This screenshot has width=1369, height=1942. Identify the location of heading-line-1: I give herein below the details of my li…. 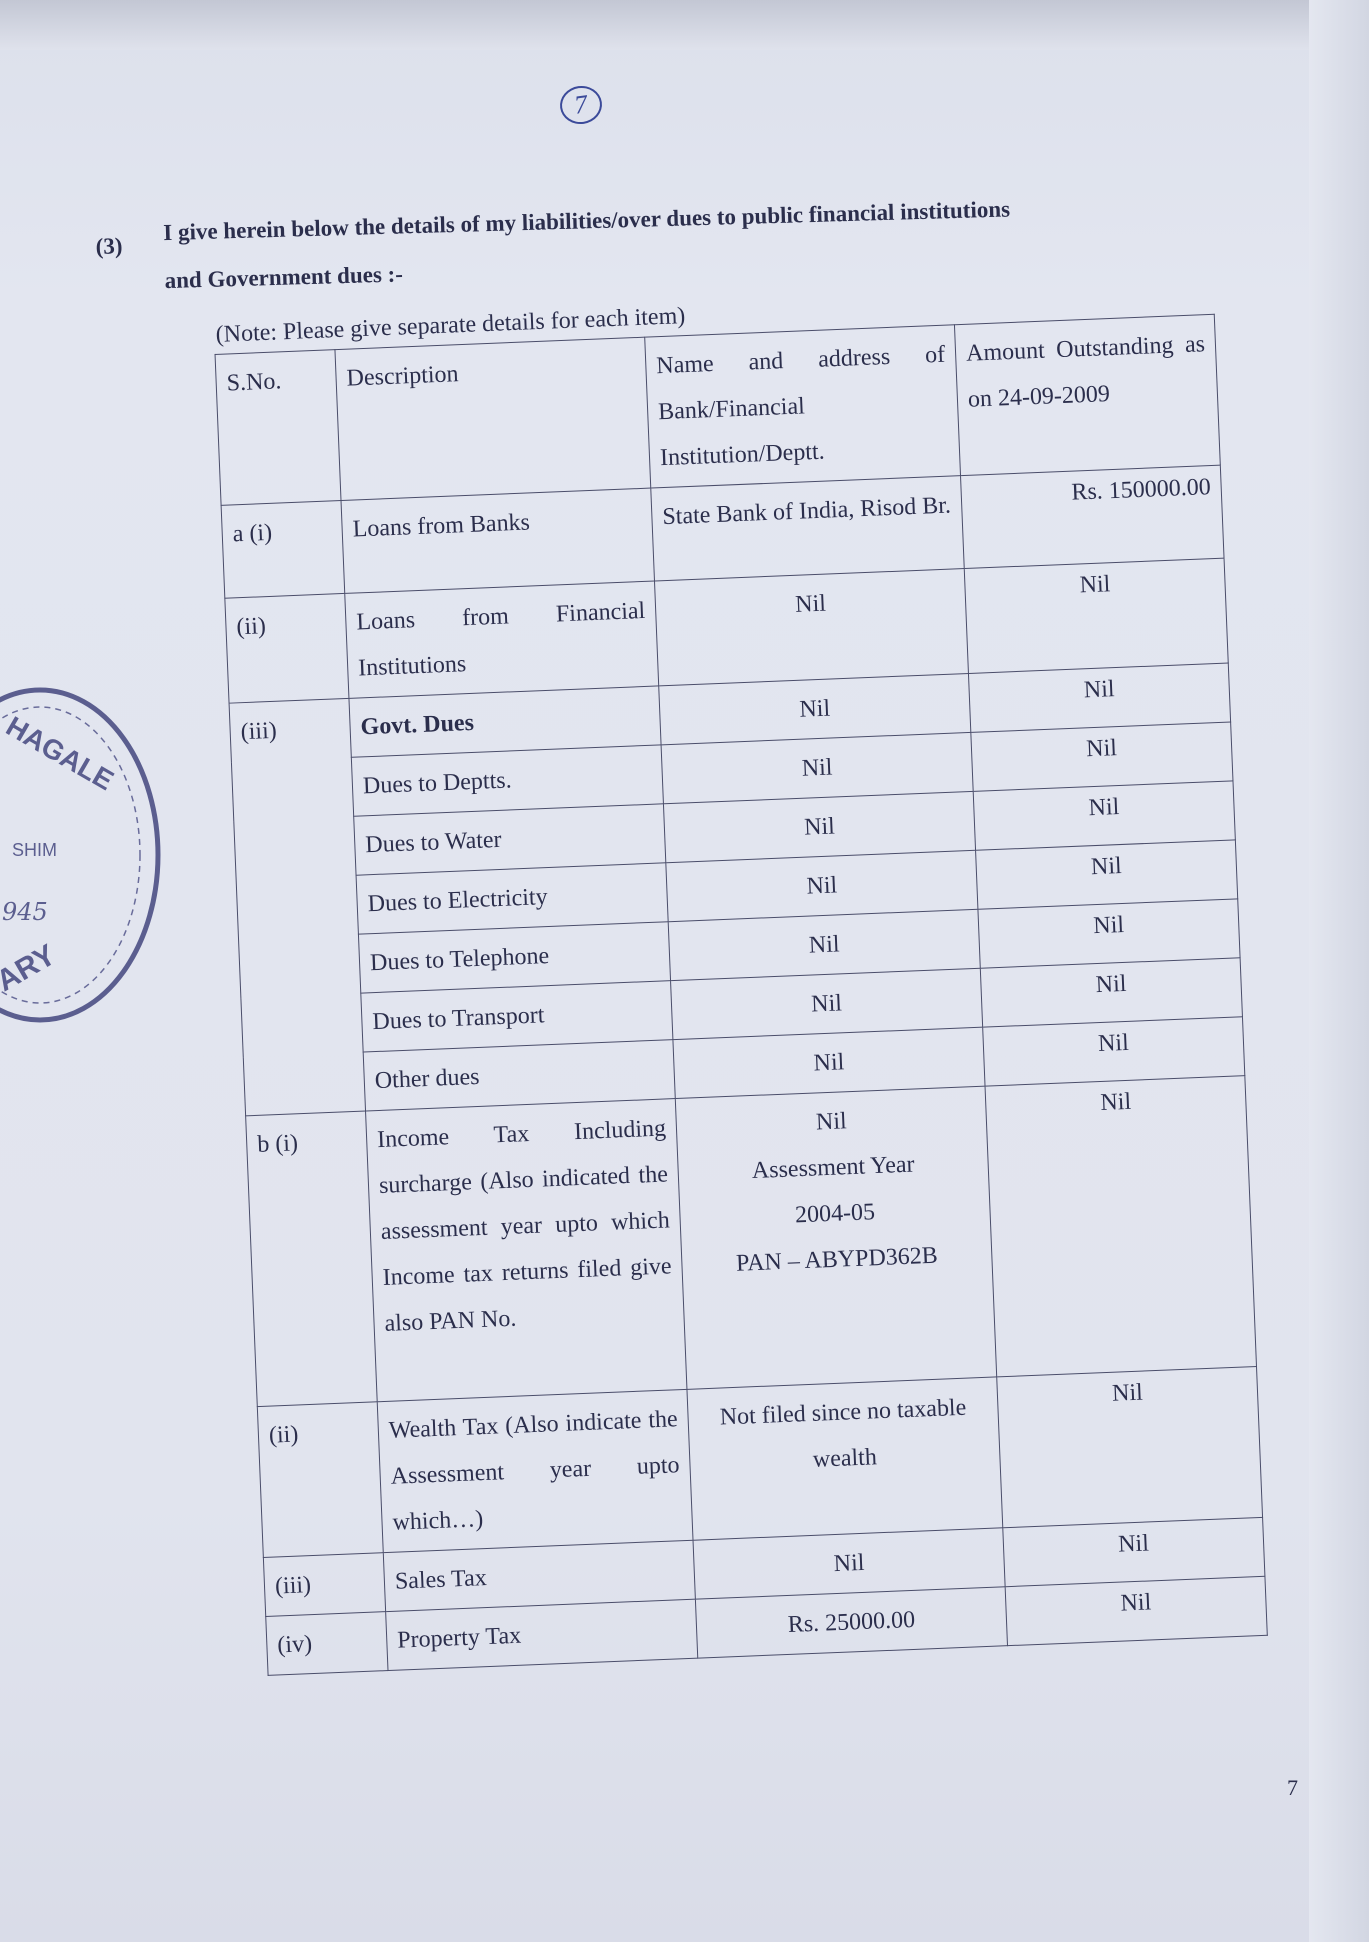
(586, 221).